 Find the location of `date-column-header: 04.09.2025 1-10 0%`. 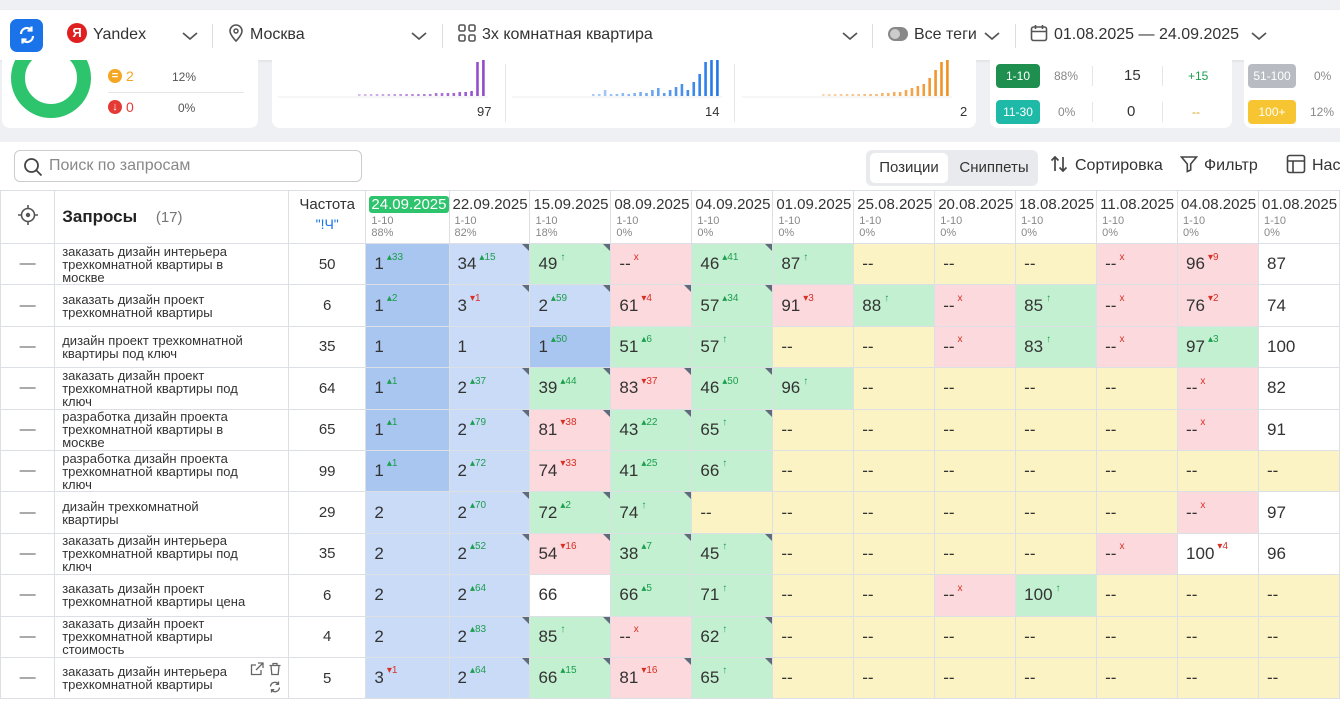

date-column-header: 04.09.2025 1-10 0% is located at coordinates (732, 217).